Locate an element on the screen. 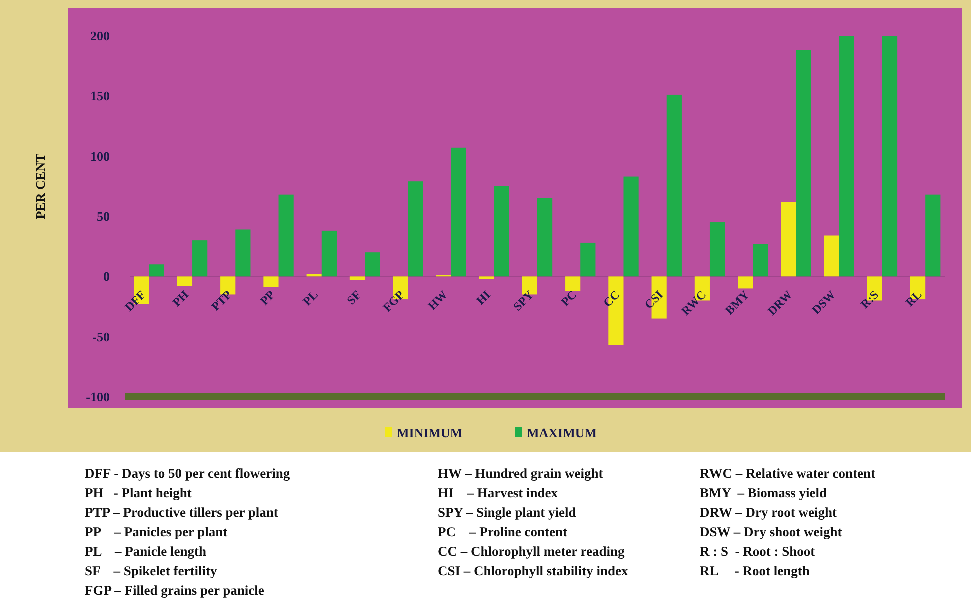 Image resolution: width=971 pixels, height=605 pixels. x-tick-label: SF is located at coordinates (354, 298).